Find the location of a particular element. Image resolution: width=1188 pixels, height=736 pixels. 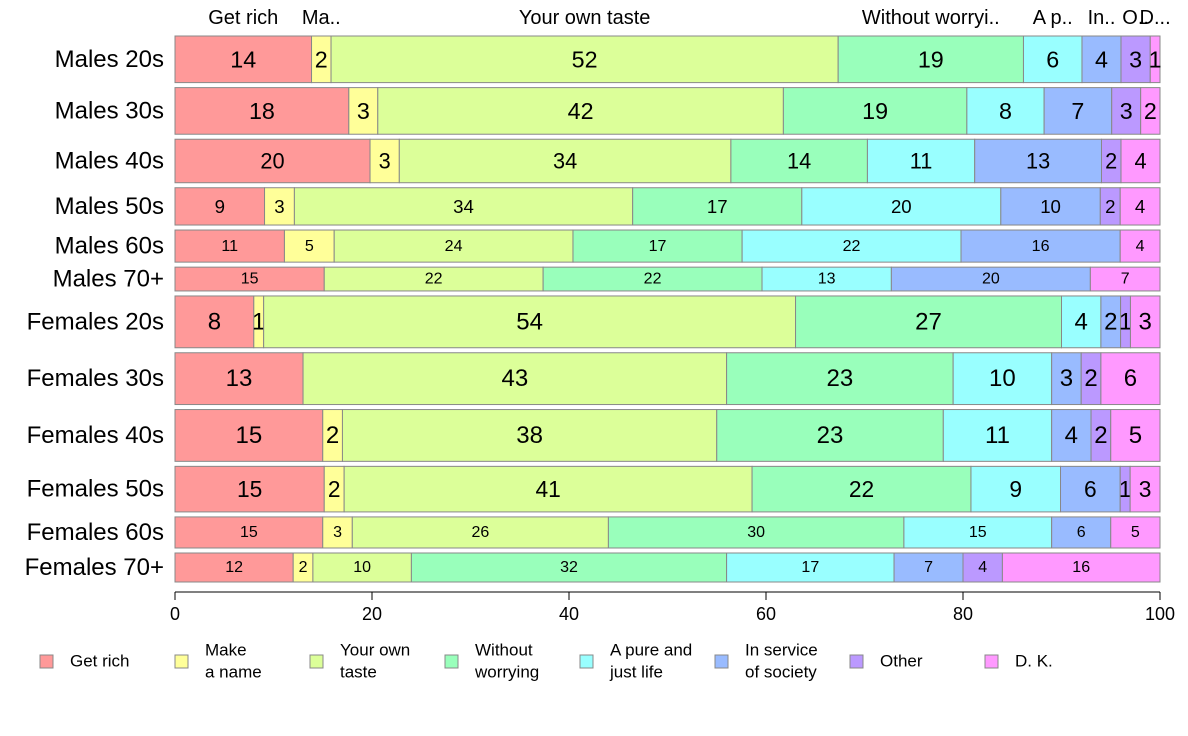

x-tick-label: 80 is located at coordinates (963, 614).